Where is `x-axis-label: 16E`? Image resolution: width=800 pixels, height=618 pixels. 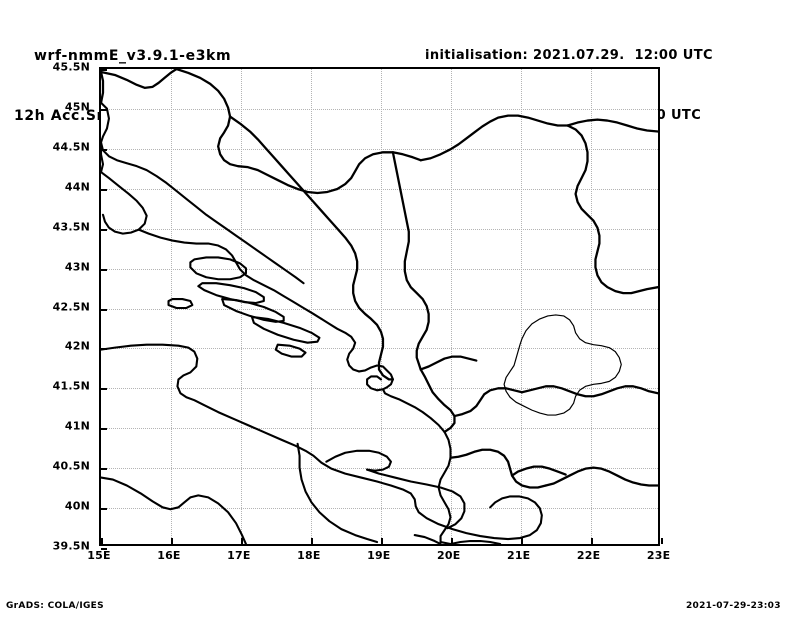
x-axis-label: 16E is located at coordinates (169, 555).